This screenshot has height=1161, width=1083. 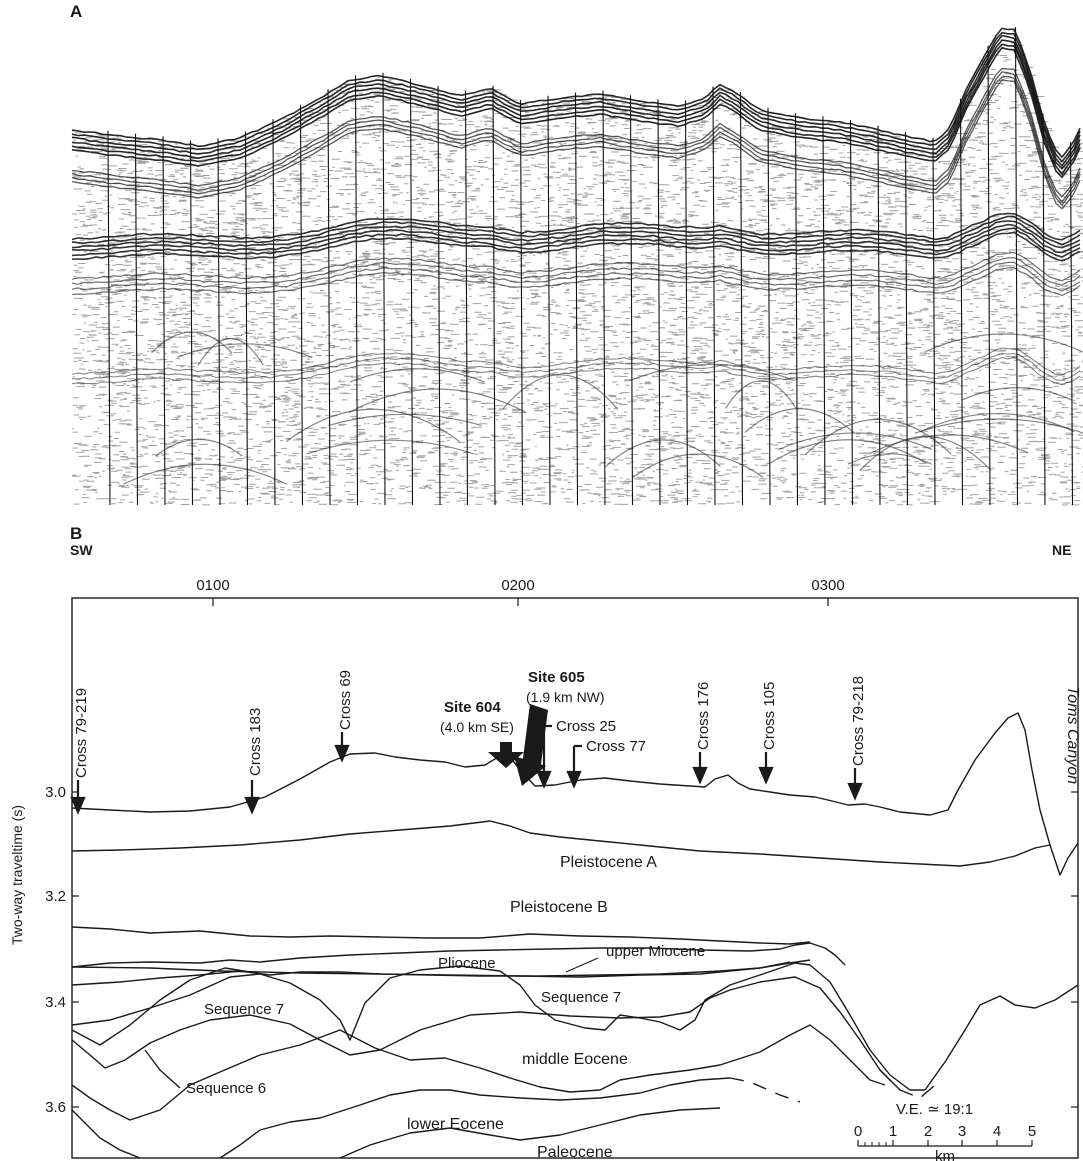 I want to click on cross-183-label: Cross 183, so click(x=255, y=742).